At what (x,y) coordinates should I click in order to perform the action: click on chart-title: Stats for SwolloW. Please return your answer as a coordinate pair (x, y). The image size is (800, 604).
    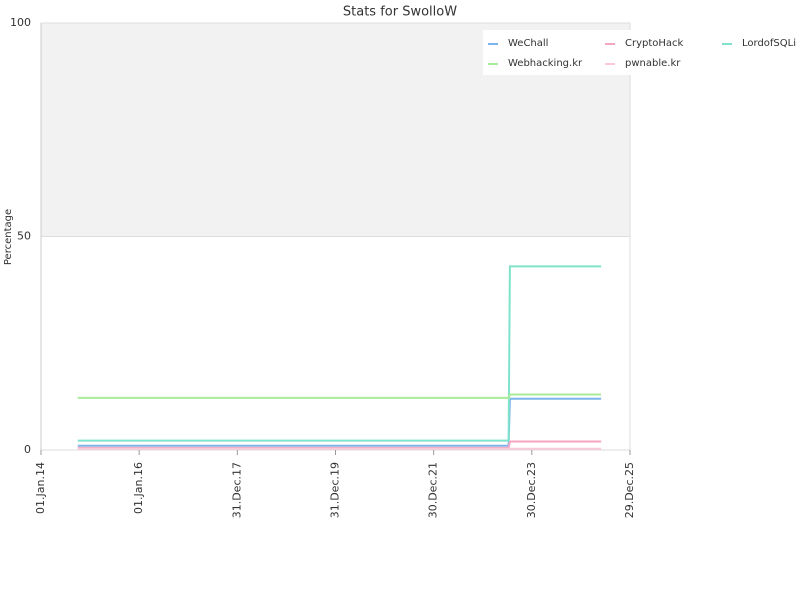
    Looking at the image, I should click on (400, 12).